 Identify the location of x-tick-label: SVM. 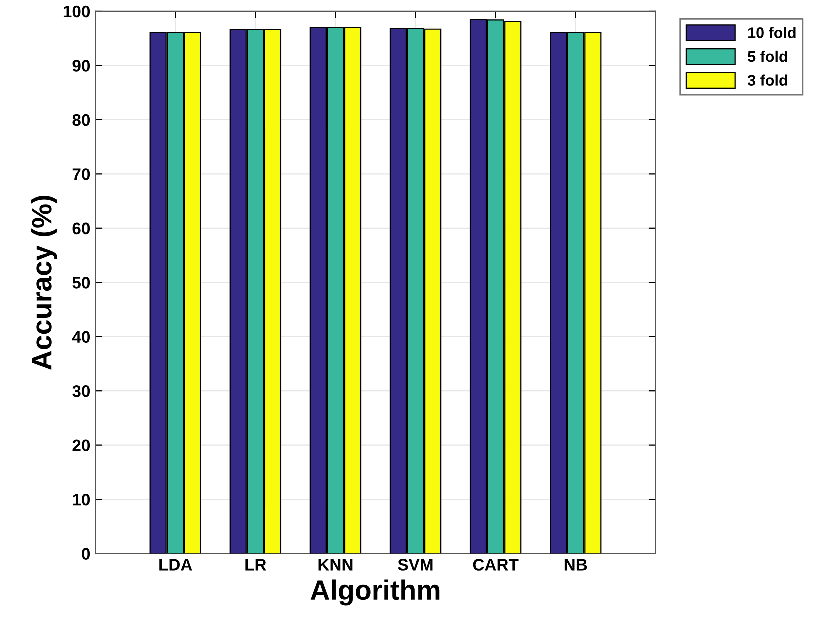
(415, 565).